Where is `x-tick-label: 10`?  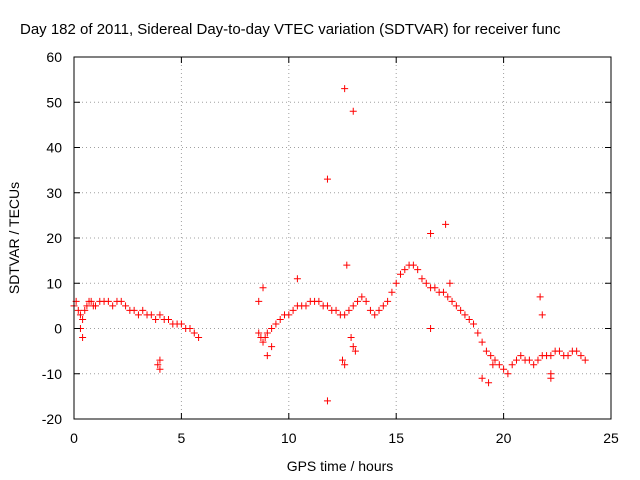 x-tick-label: 10 is located at coordinates (289, 438).